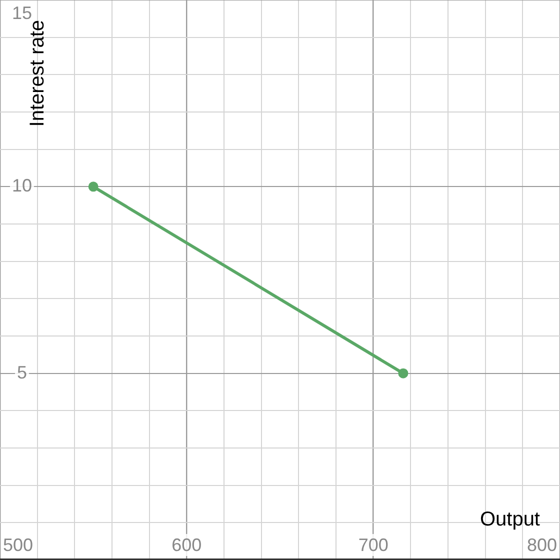 Image resolution: width=560 pixels, height=560 pixels. What do you see at coordinates (22, 372) in the screenshot?
I see `y-tick-label: 5` at bounding box center [22, 372].